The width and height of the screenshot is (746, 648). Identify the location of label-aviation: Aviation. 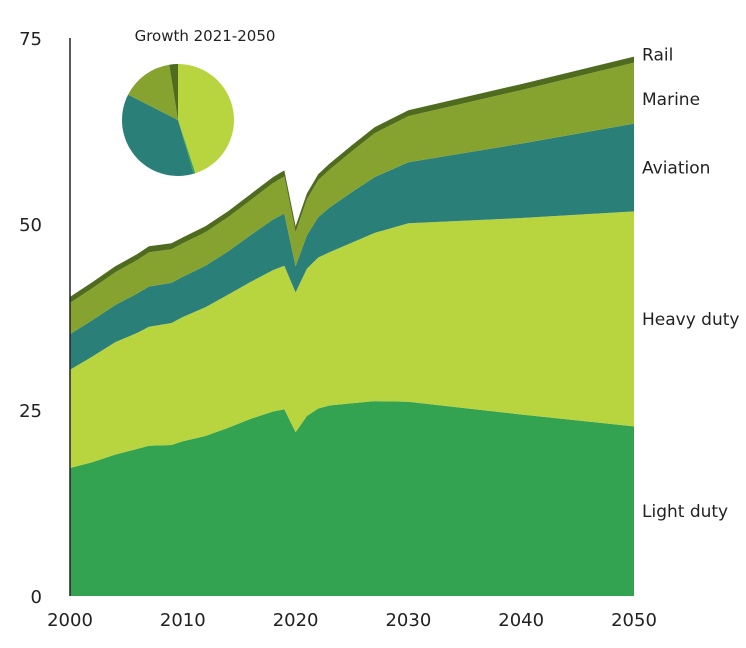
(676, 168).